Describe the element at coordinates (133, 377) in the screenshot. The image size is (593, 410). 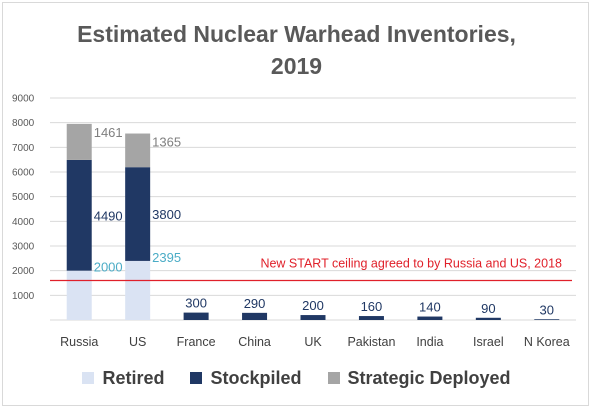
I see `legend-label-retired: Retired` at that location.